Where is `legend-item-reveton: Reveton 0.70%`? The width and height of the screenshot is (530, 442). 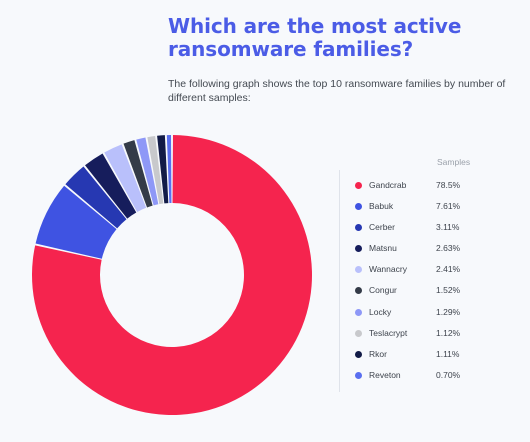
legend-item-reveton: Reveton 0.70% is located at coordinates (437, 375).